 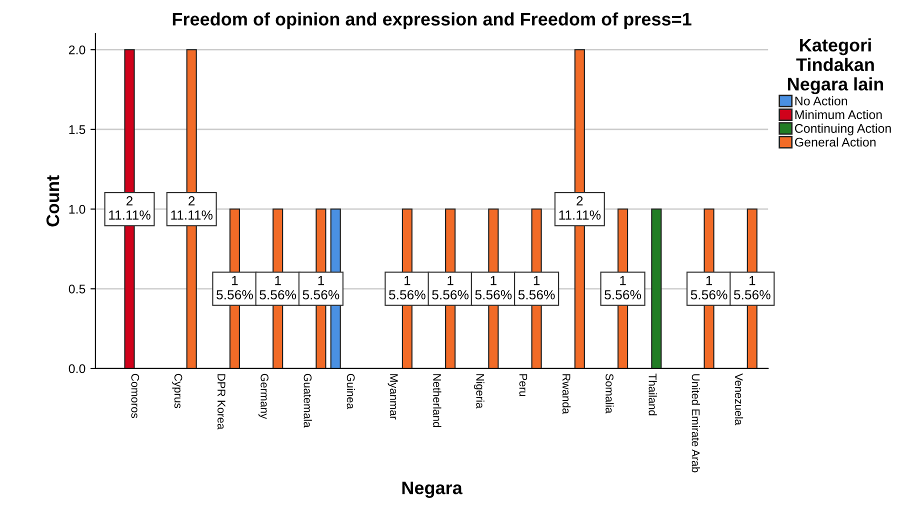 I want to click on x-tick-label: Somalia, so click(x=610, y=394).